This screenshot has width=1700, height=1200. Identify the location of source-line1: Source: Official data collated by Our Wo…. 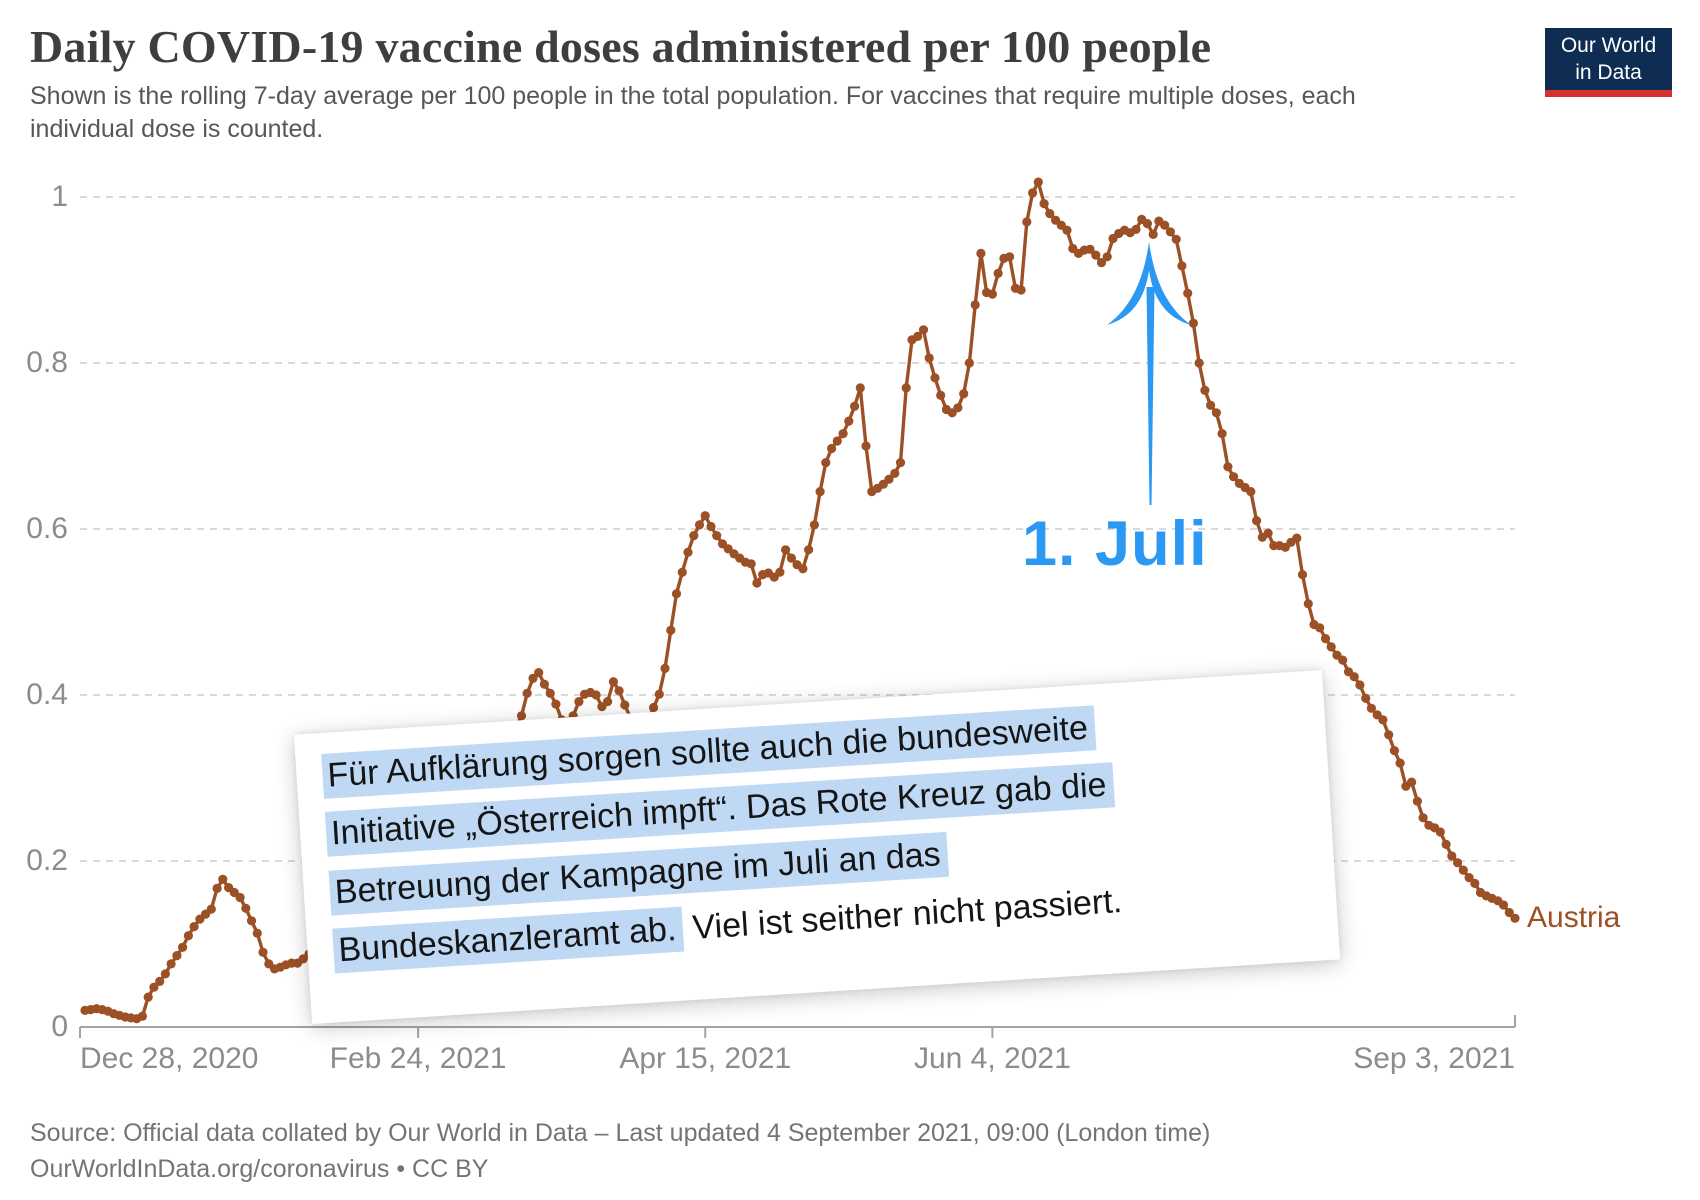
(620, 1133).